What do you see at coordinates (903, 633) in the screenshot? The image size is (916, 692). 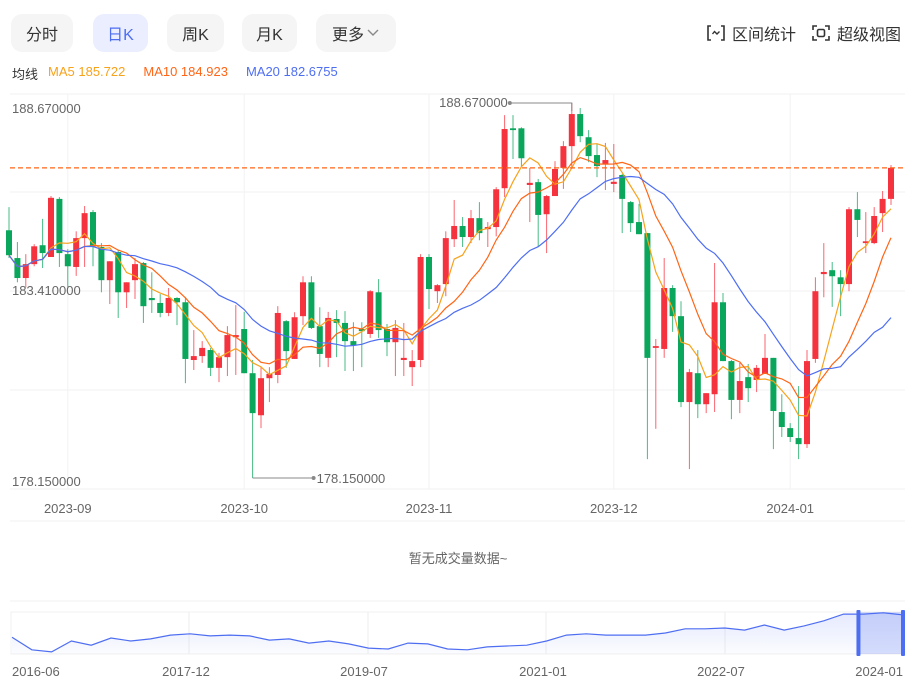 I see `navigator-right-handle` at bounding box center [903, 633].